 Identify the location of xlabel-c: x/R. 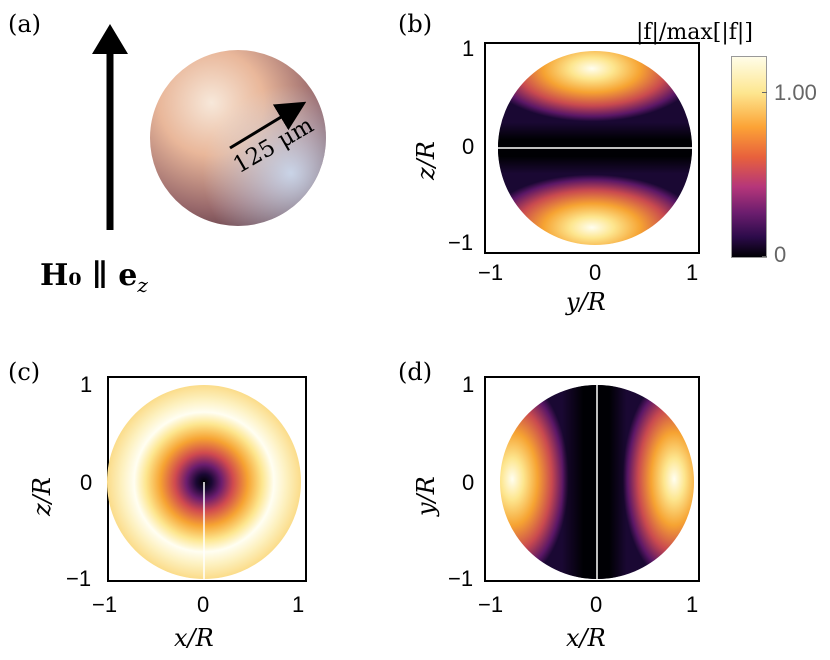
(194, 638).